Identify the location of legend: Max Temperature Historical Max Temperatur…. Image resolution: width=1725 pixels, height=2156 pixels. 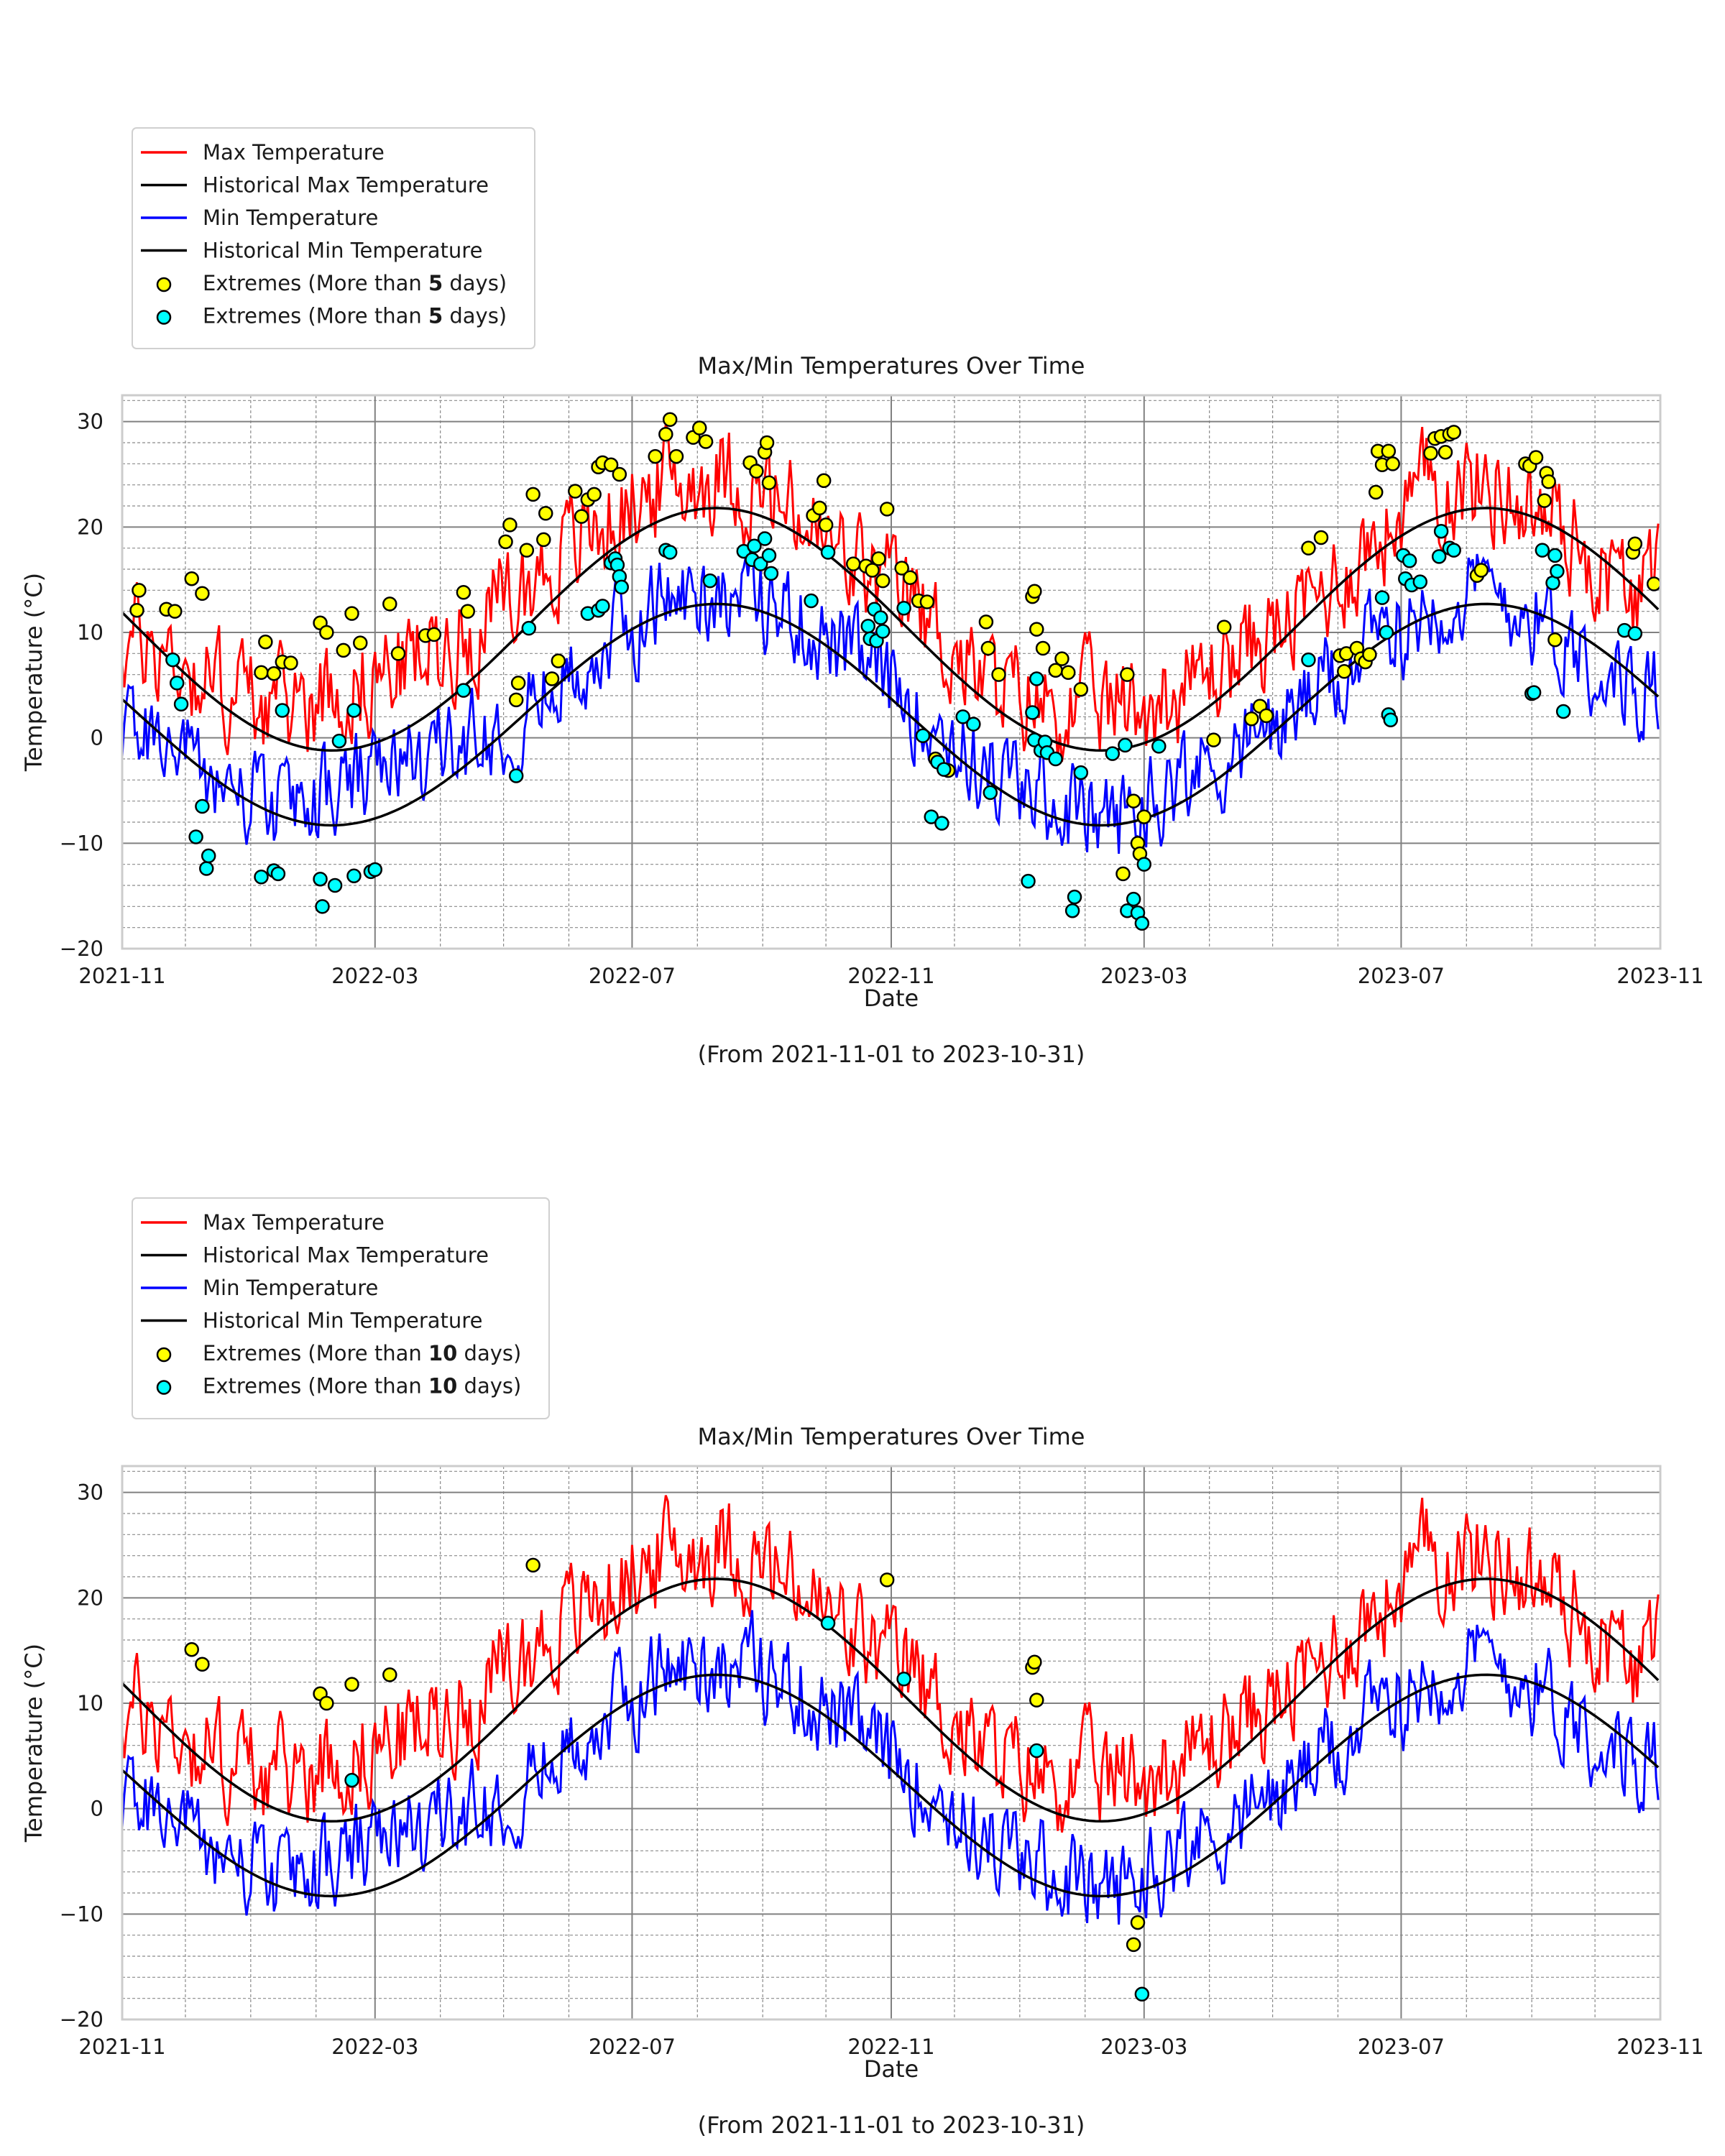
(333, 238).